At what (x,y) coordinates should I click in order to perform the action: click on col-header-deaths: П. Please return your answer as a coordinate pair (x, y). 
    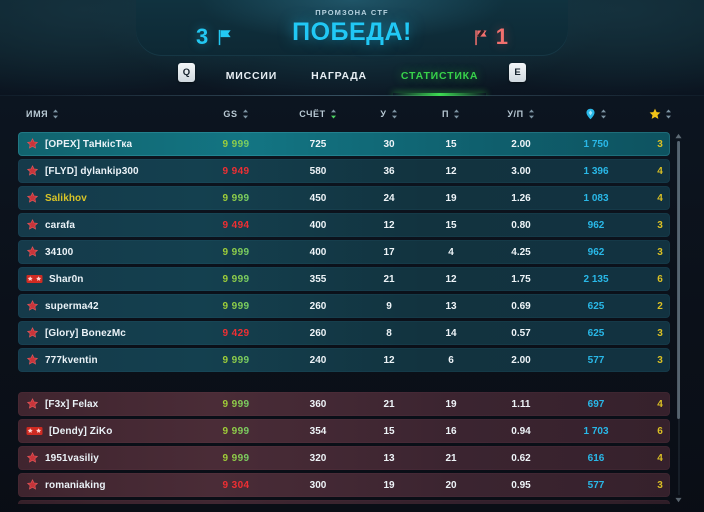
    Looking at the image, I should click on (451, 114).